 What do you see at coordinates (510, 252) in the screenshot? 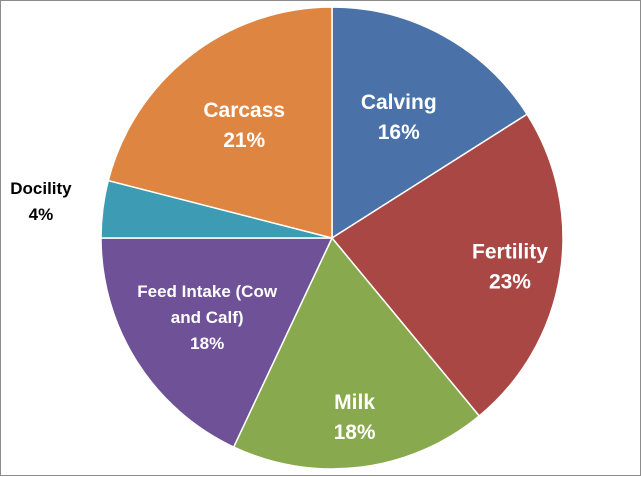
I see `slice-name-text: Fertility` at bounding box center [510, 252].